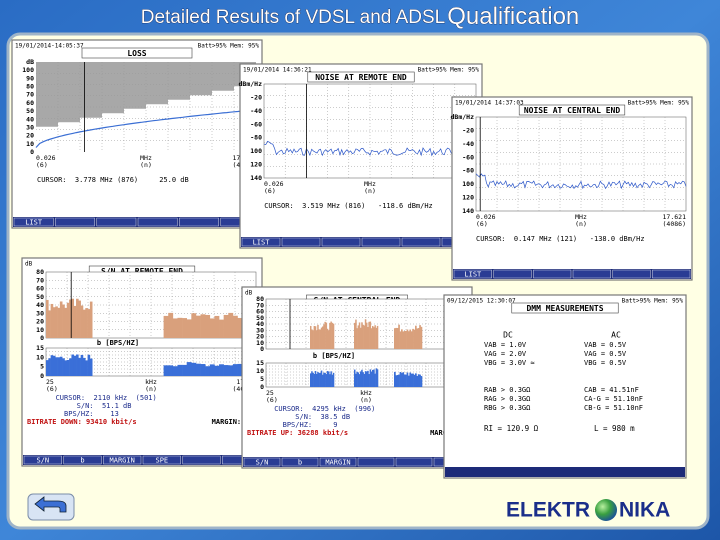 The width and height of the screenshot is (720, 540). I want to click on dmm-value: VAG = 0.5V, so click(605, 354).